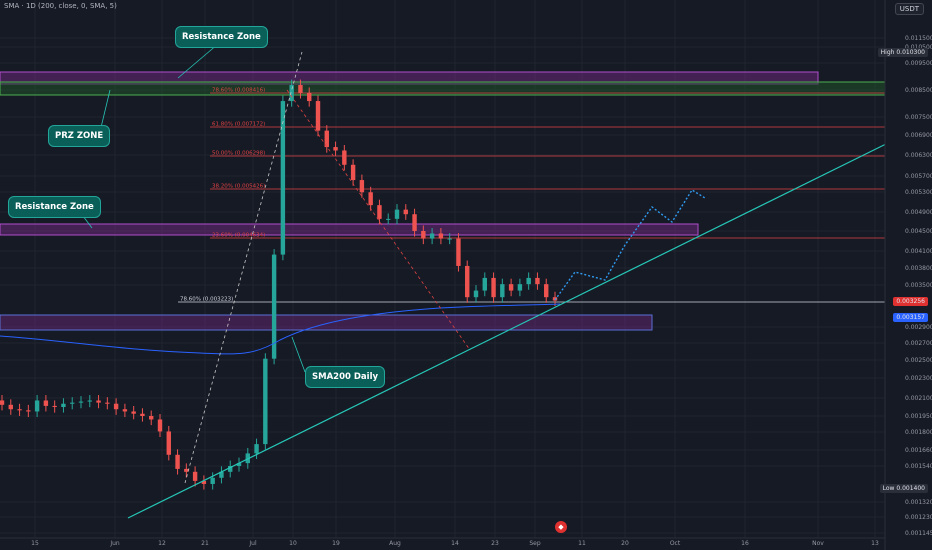 The height and width of the screenshot is (550, 932). Describe the element at coordinates (238, 154) in the screenshot. I see `fib-label: 50.00% (0.006298)` at that location.